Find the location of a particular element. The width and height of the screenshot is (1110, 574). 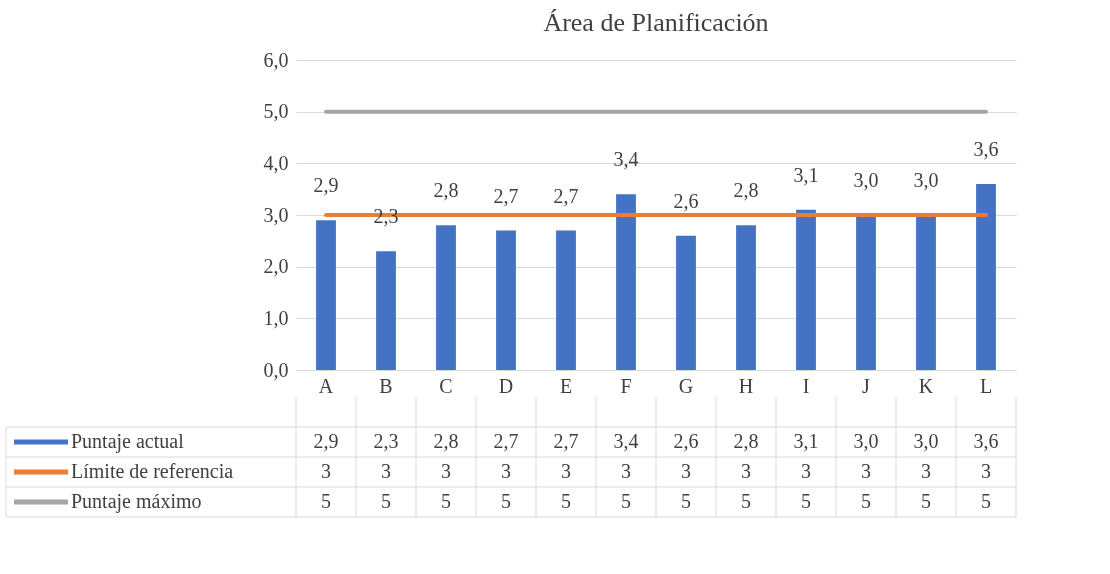

text: 3,4 is located at coordinates (626, 159).